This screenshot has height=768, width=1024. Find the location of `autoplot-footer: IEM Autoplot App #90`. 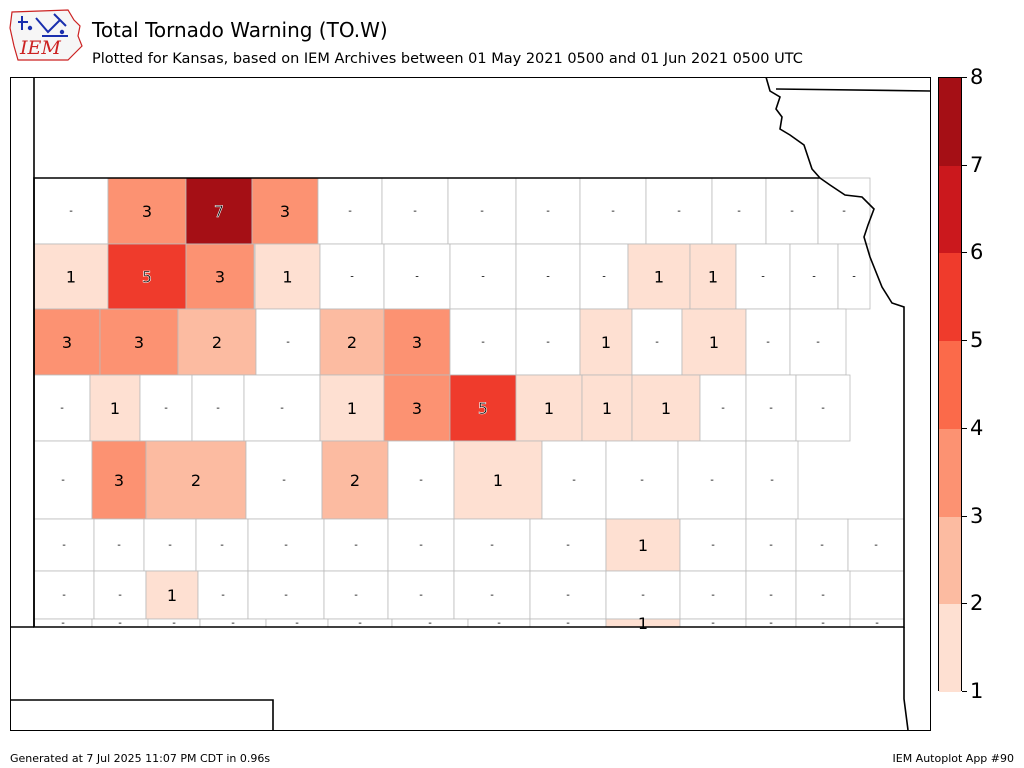

autoplot-footer: IEM Autoplot App #90 is located at coordinates (953, 758).